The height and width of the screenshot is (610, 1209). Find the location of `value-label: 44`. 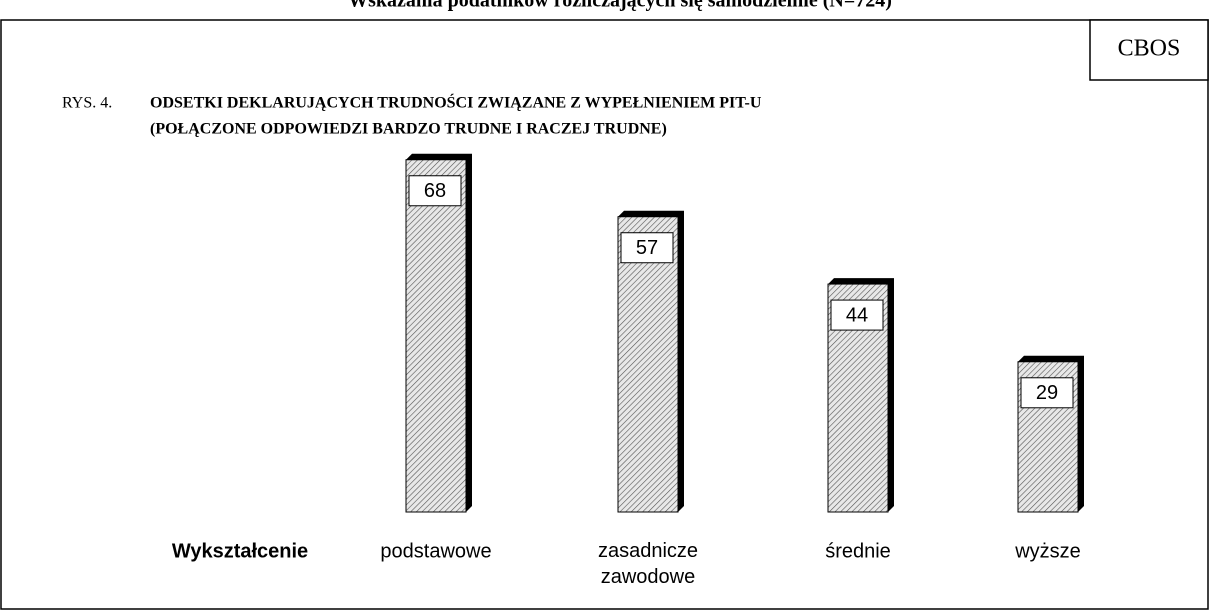

value-label: 44 is located at coordinates (857, 315).